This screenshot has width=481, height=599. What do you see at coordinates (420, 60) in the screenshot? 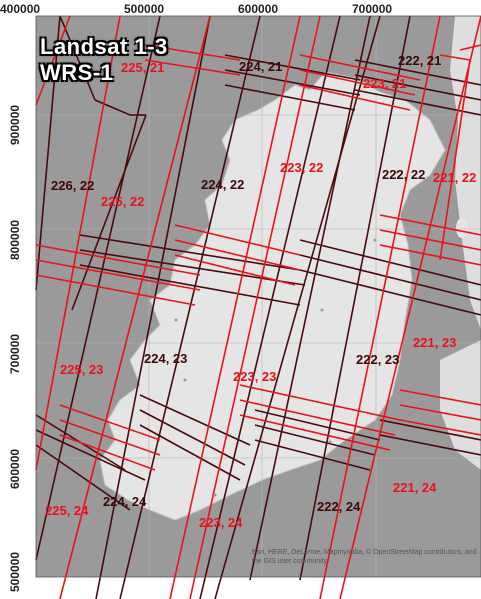
I see `path-row-label-dark: 222, 21` at bounding box center [420, 60].